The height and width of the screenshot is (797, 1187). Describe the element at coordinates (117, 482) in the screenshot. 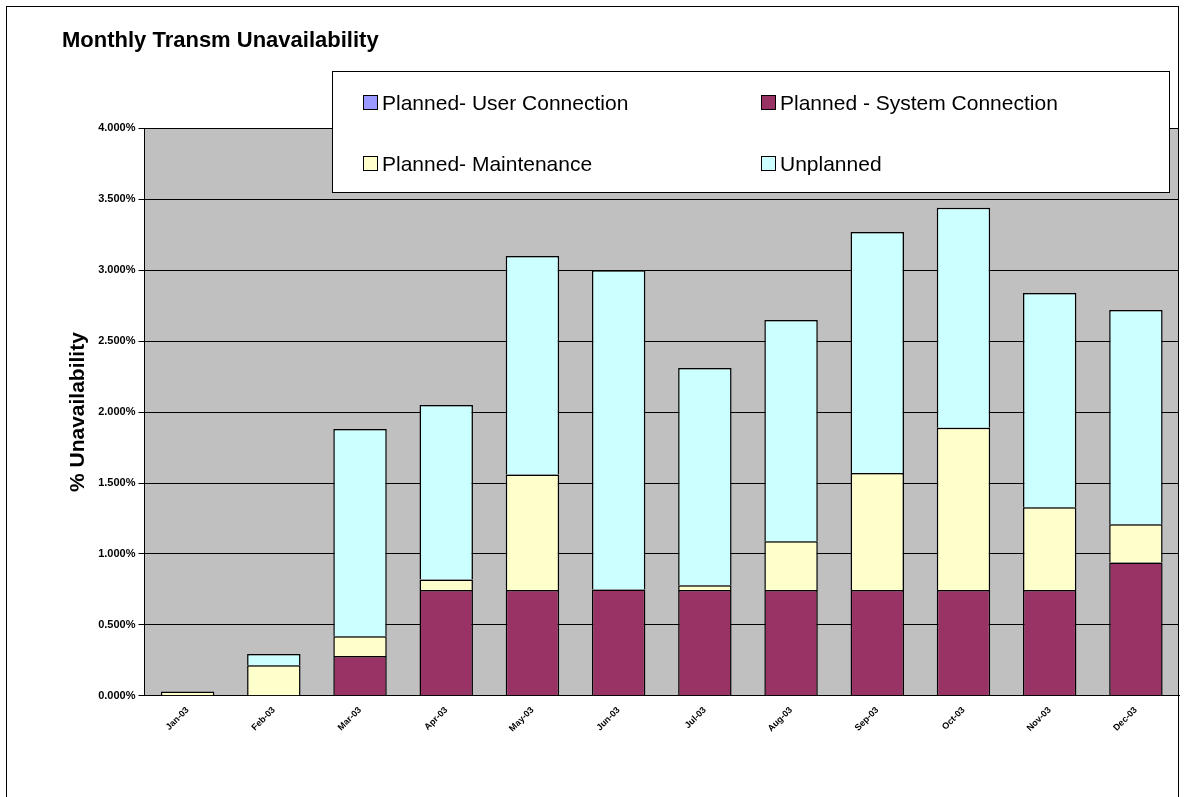

I see `y-tick-label: 1.500%` at that location.